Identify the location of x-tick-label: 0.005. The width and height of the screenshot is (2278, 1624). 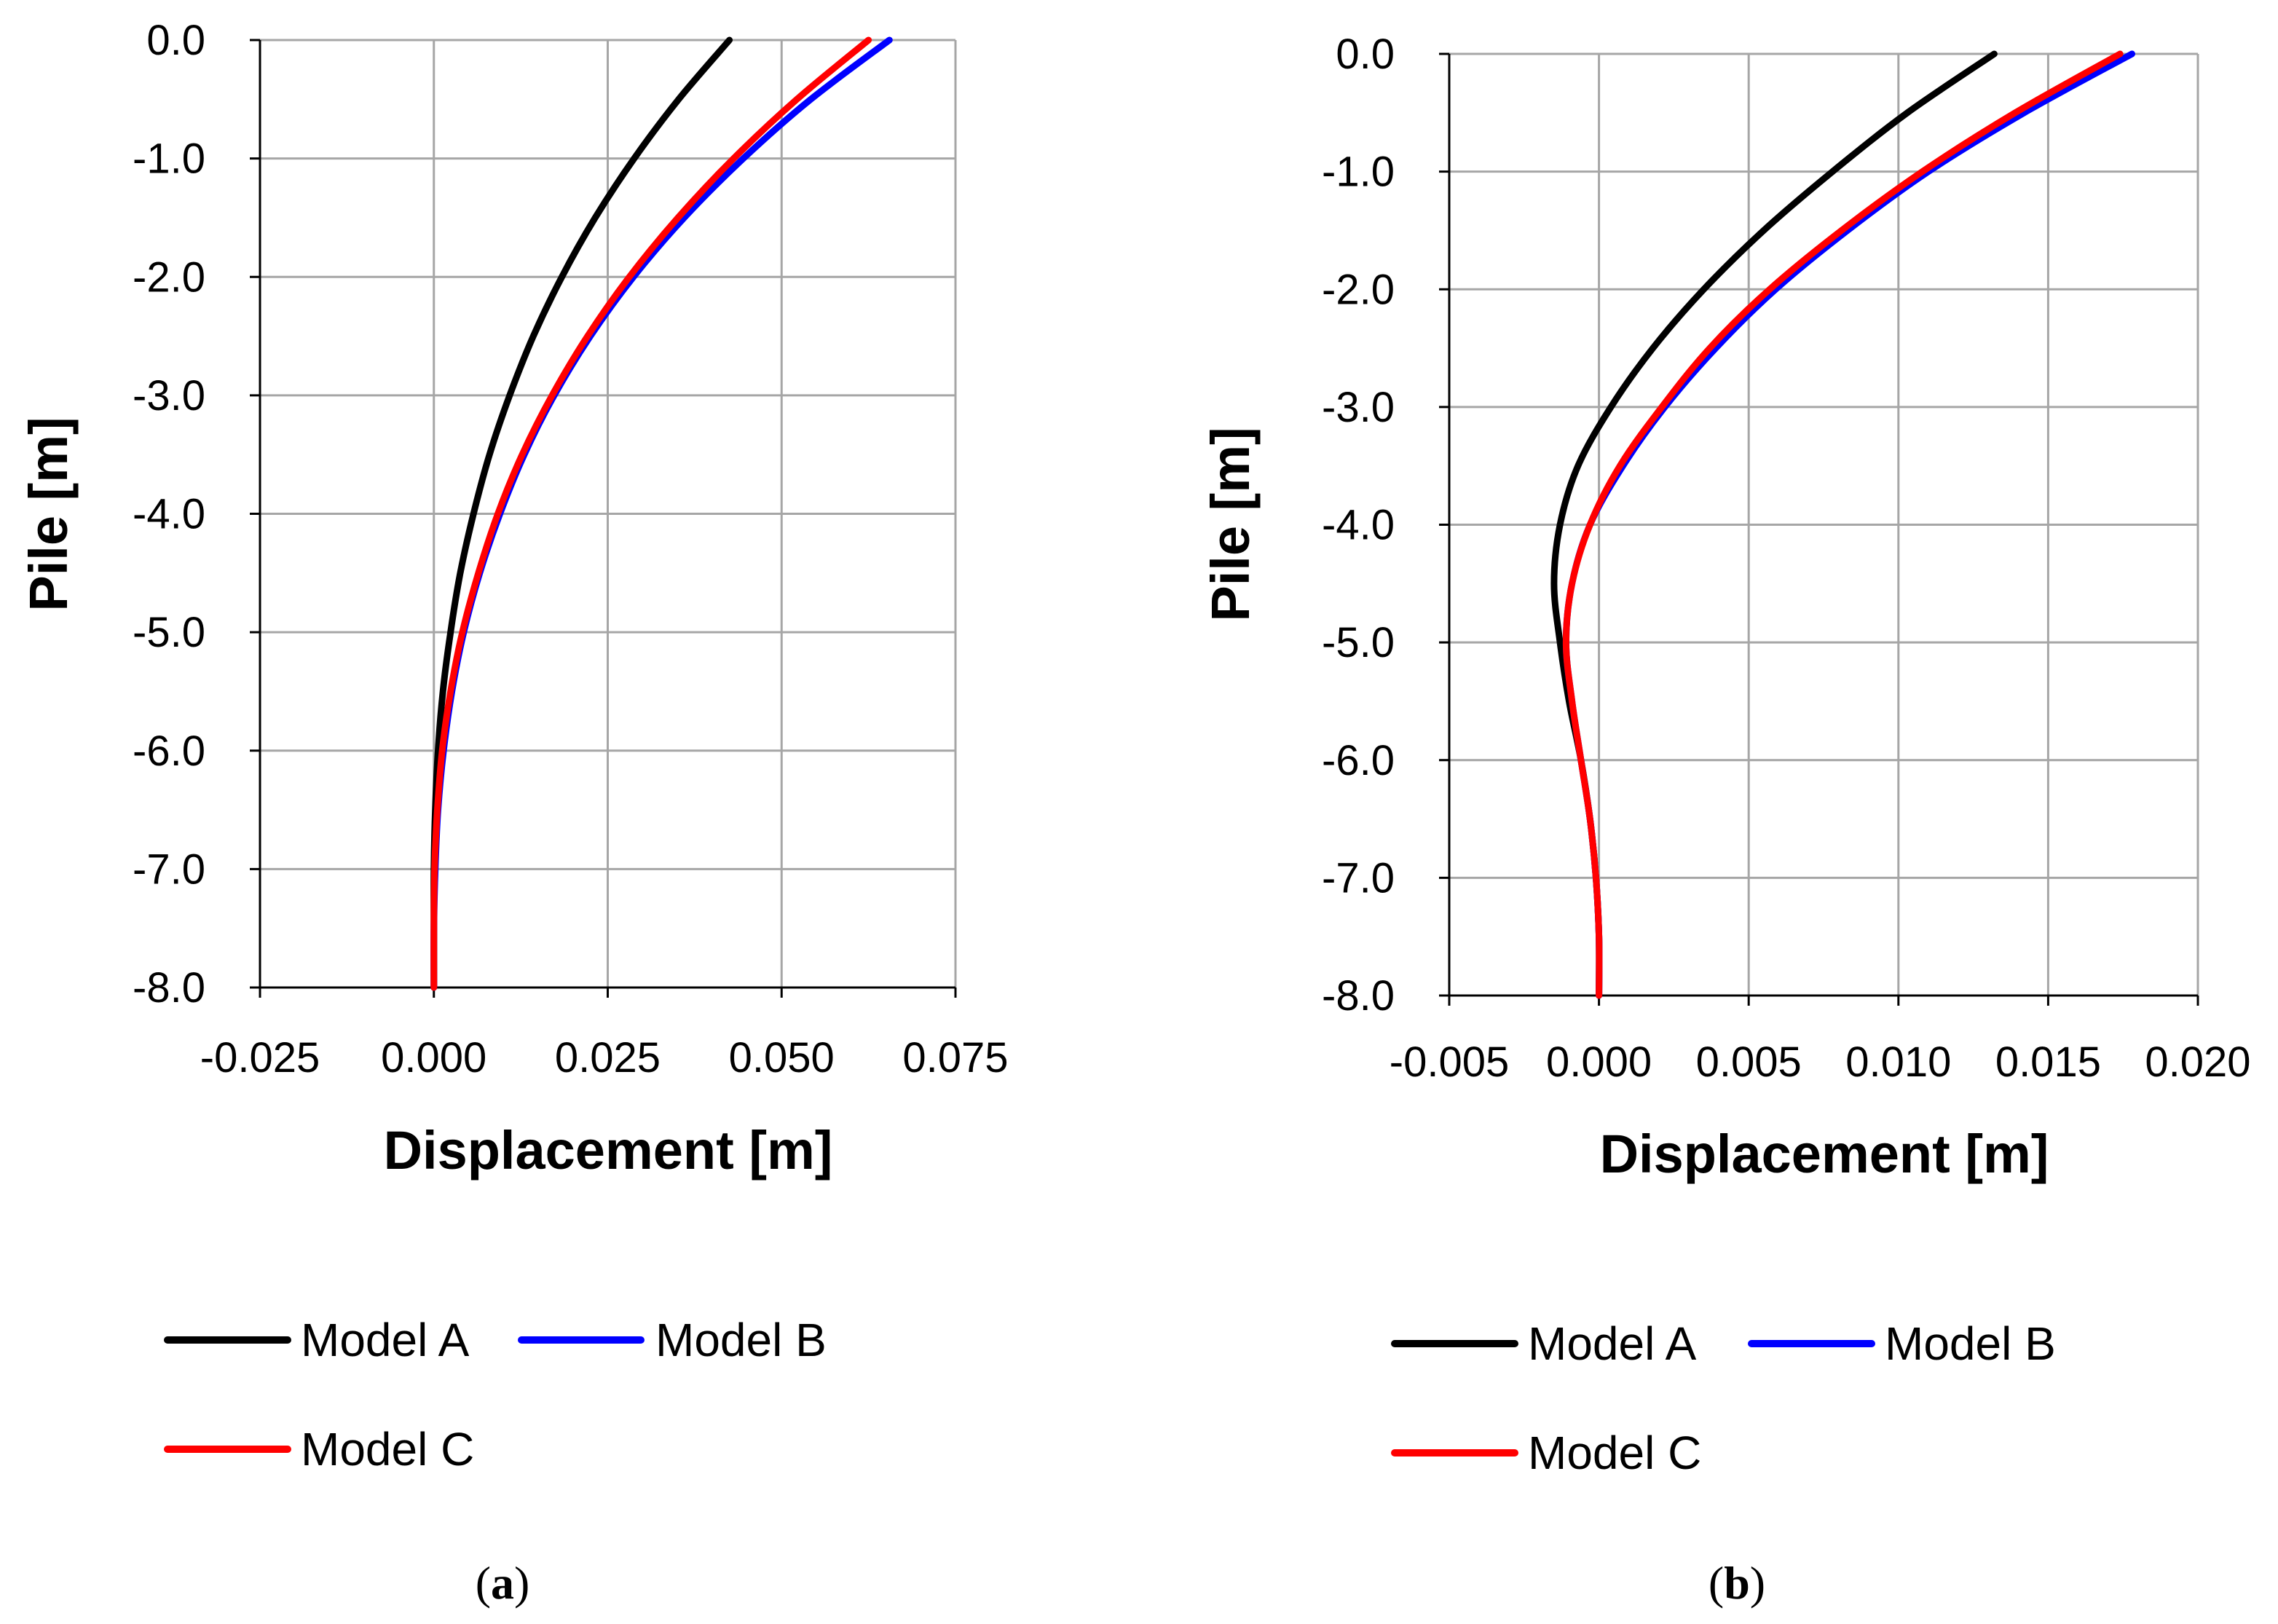
(1749, 1062).